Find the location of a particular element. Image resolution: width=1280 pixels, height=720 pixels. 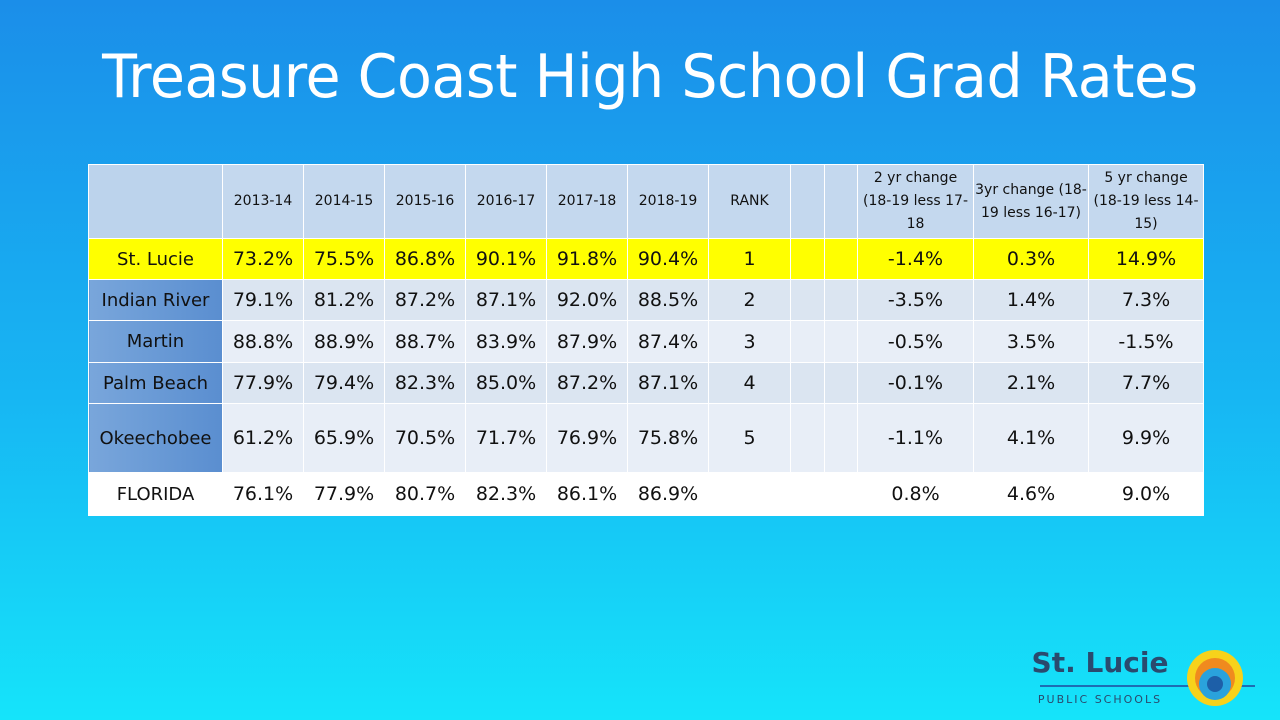

change-cell: -0.5% is located at coordinates (915, 341).